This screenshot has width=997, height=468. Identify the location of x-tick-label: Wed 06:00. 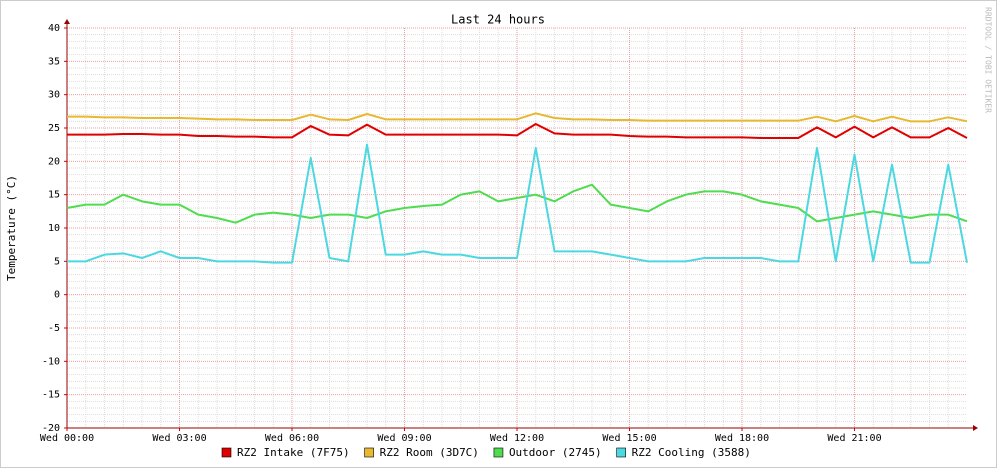
(292, 438).